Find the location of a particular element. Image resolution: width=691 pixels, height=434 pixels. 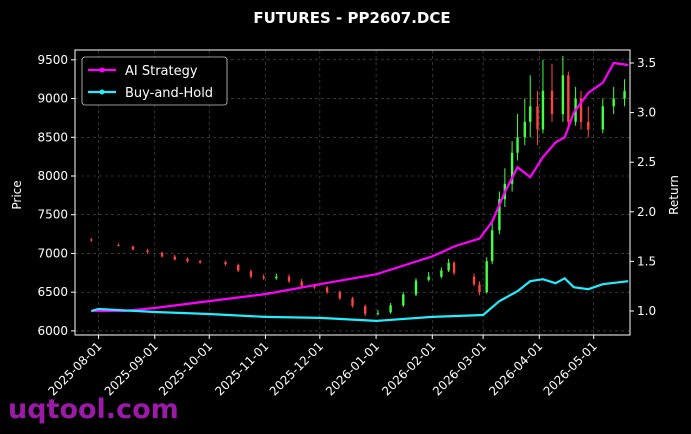

x-tick-label: 2025-08-01 is located at coordinates (74, 368).